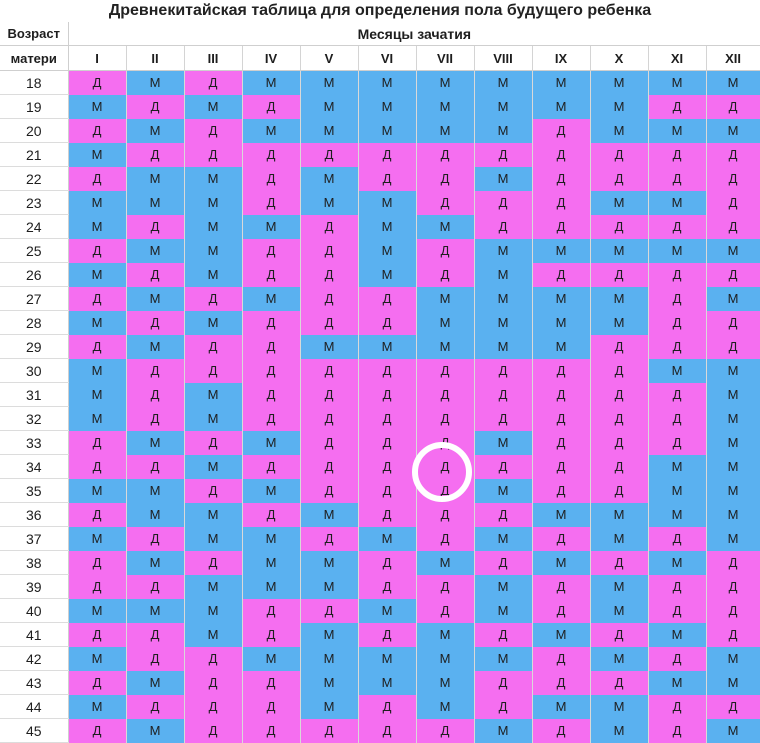 The width and height of the screenshot is (760, 743). Describe the element at coordinates (34, 682) in the screenshot. I see `mother-age-cell: 43` at that location.